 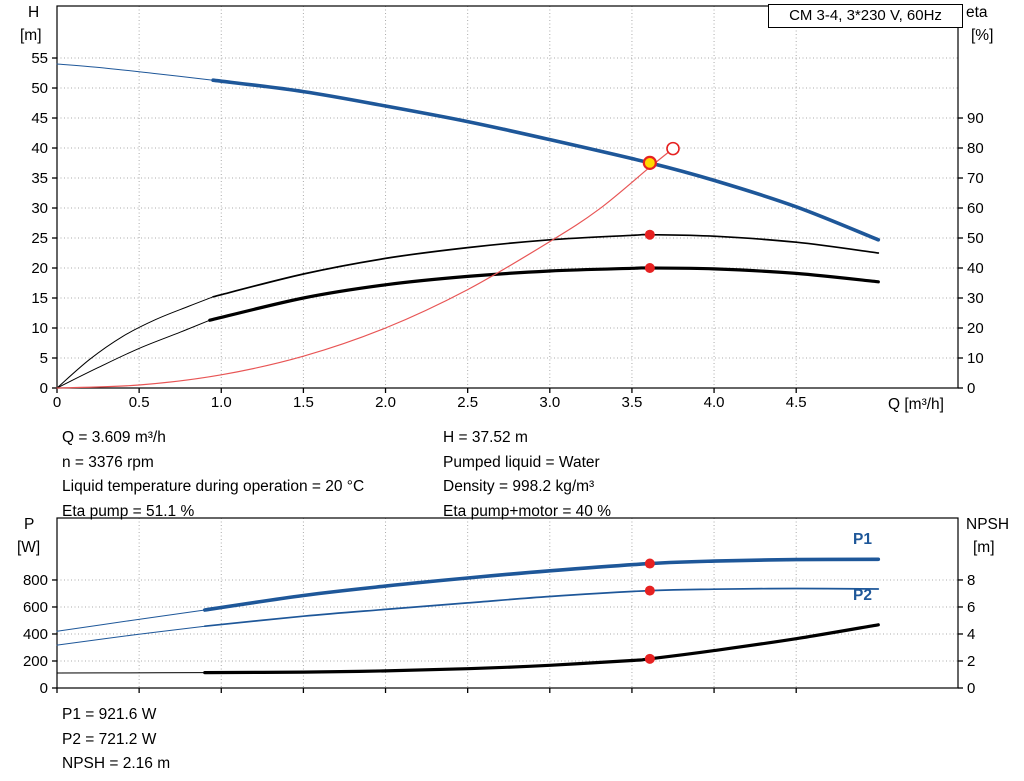 I want to click on eta-pump-curve, so click(x=546, y=265).